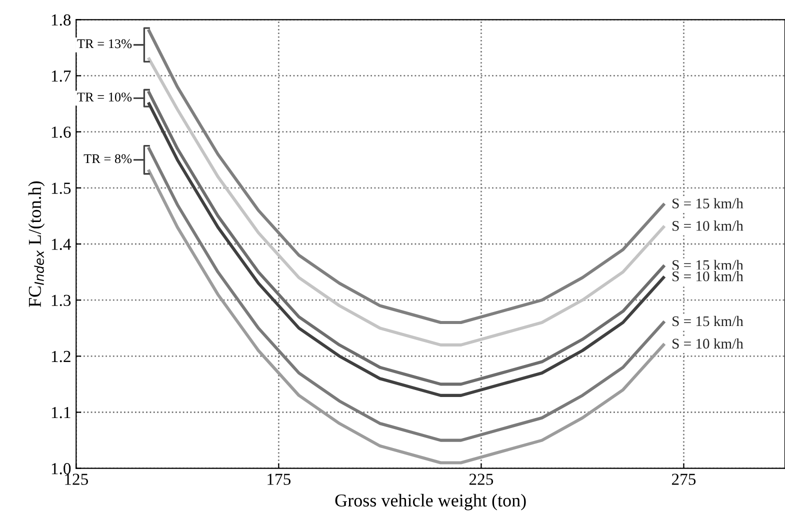 This screenshot has width=785, height=531. I want to click on y-tick-label: 1.7, so click(61, 76).